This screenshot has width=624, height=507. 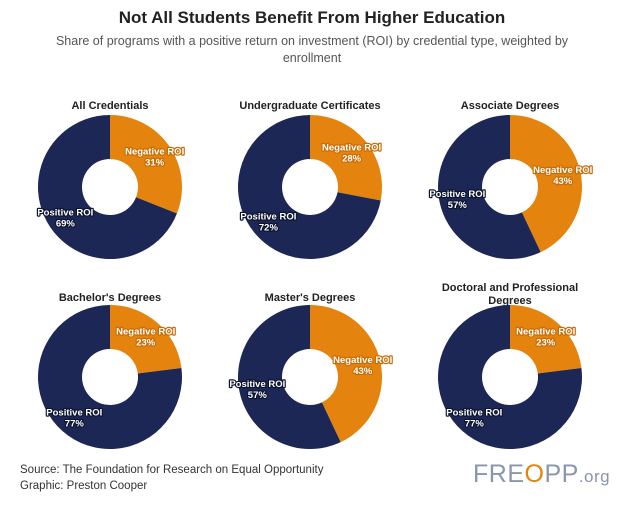 I want to click on panel-title: Associate Degrees, so click(x=510, y=106).